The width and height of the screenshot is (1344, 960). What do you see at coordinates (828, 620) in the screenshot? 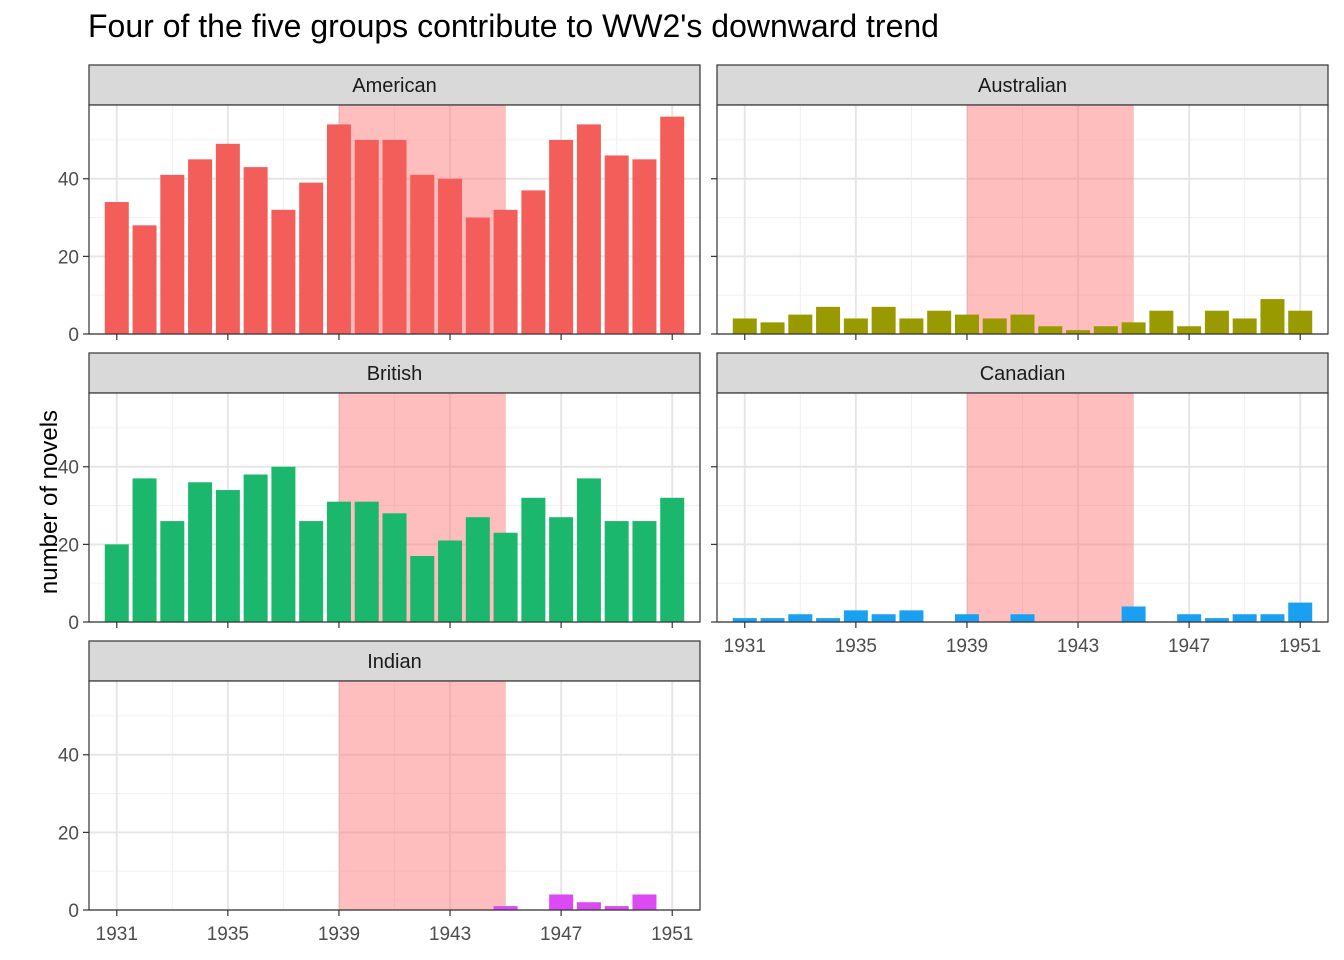
I see `bar-canadian-1934` at bounding box center [828, 620].